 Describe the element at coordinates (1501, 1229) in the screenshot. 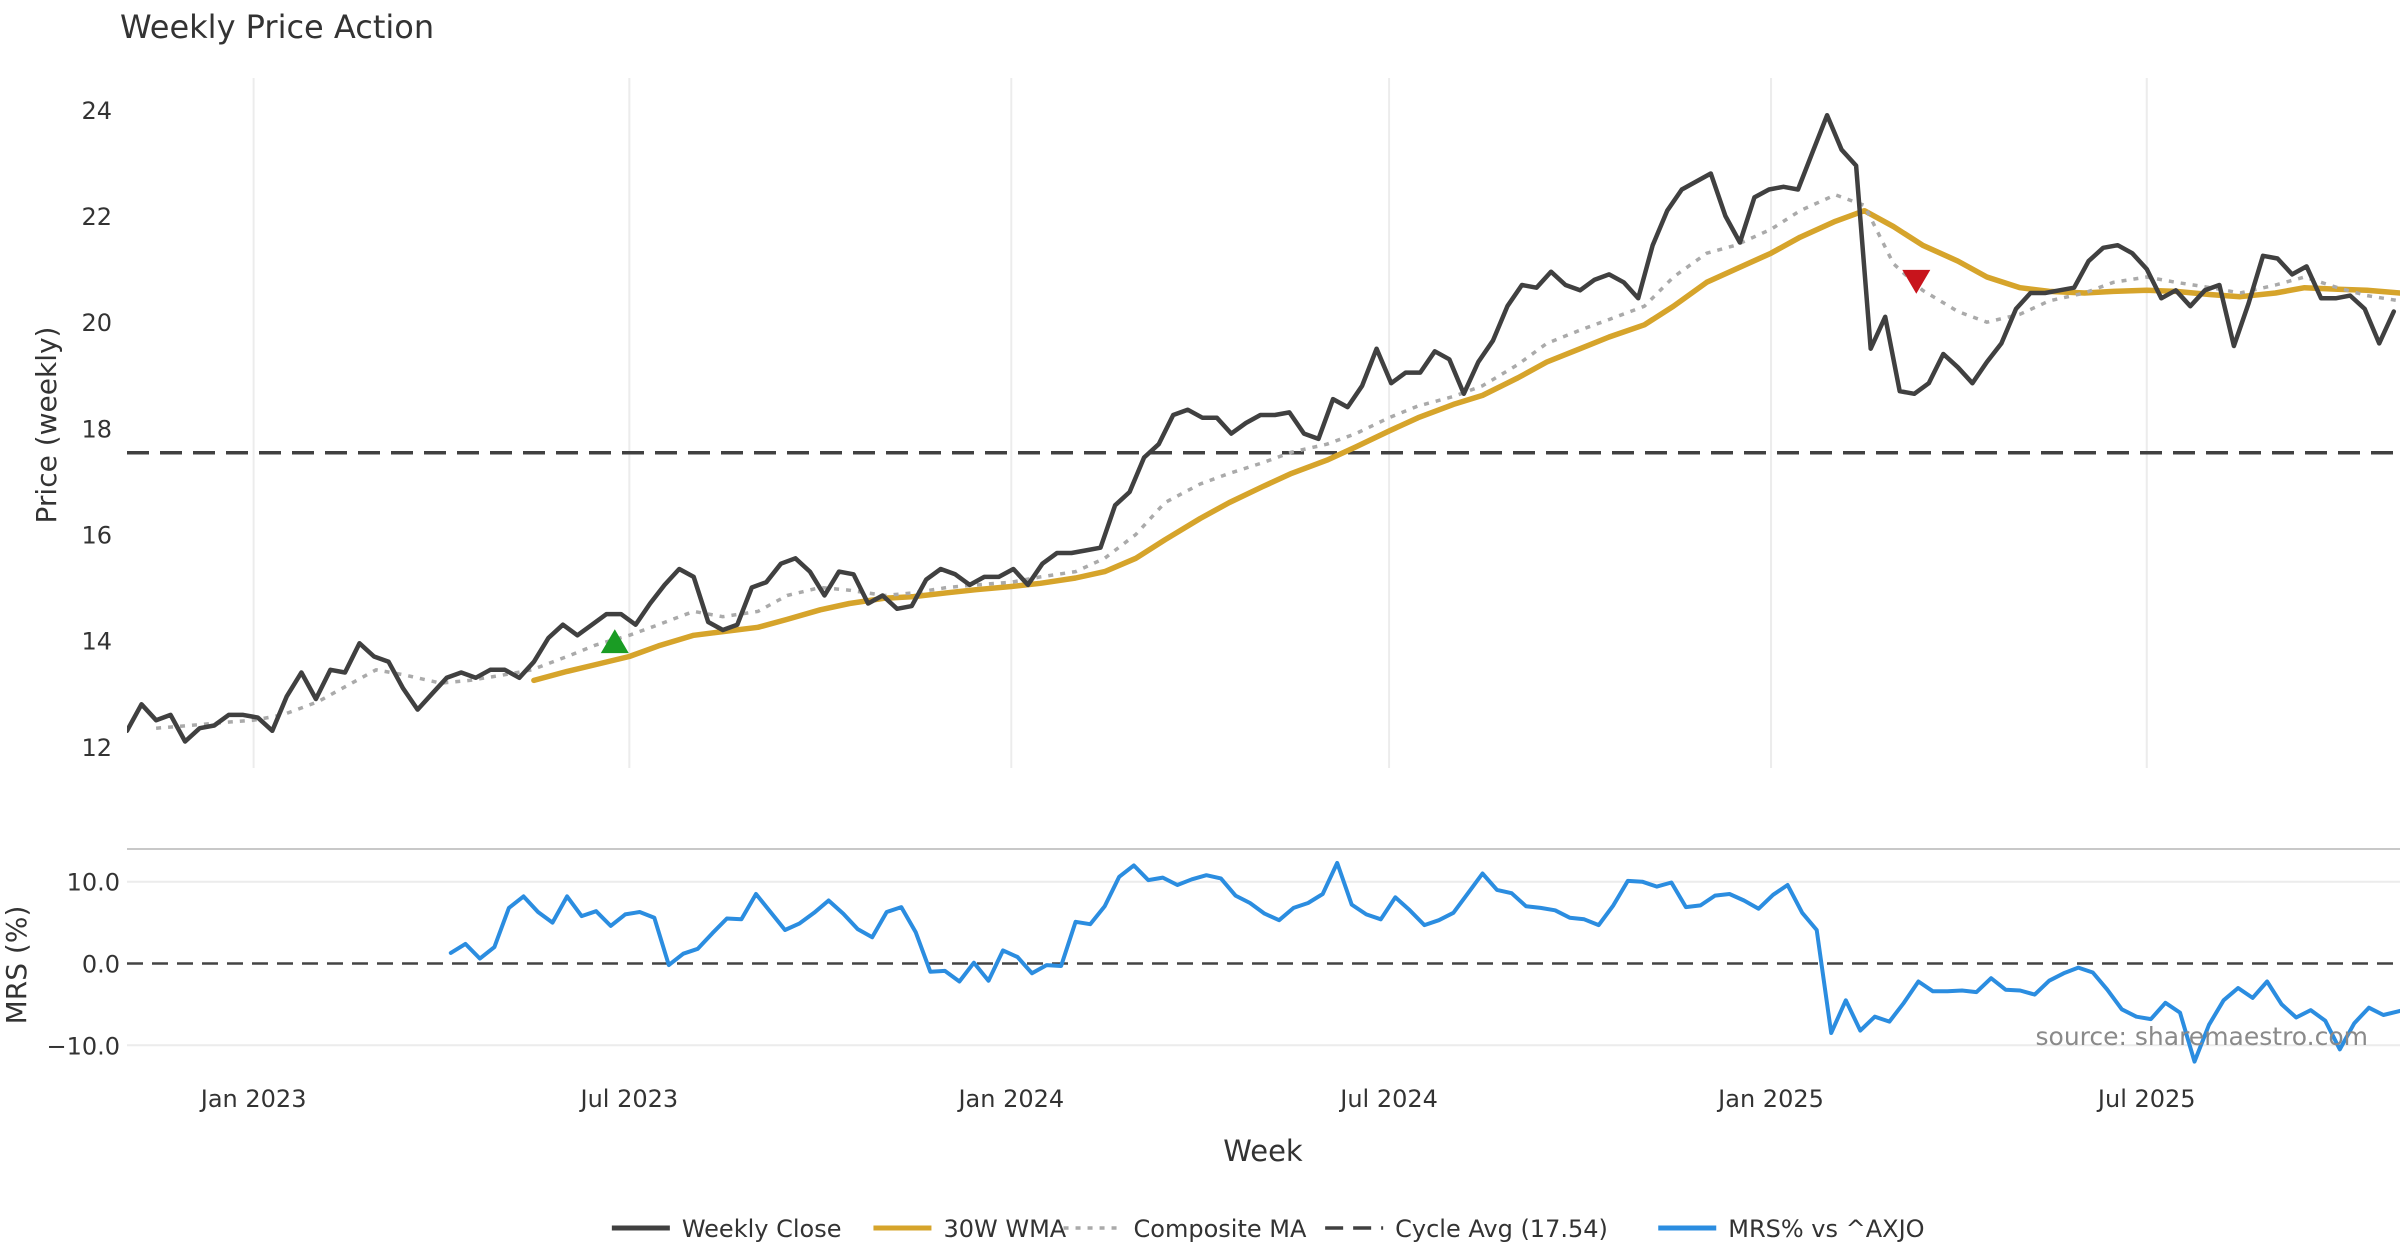

I see `legend-label: Cycle Avg (17.54)` at that location.